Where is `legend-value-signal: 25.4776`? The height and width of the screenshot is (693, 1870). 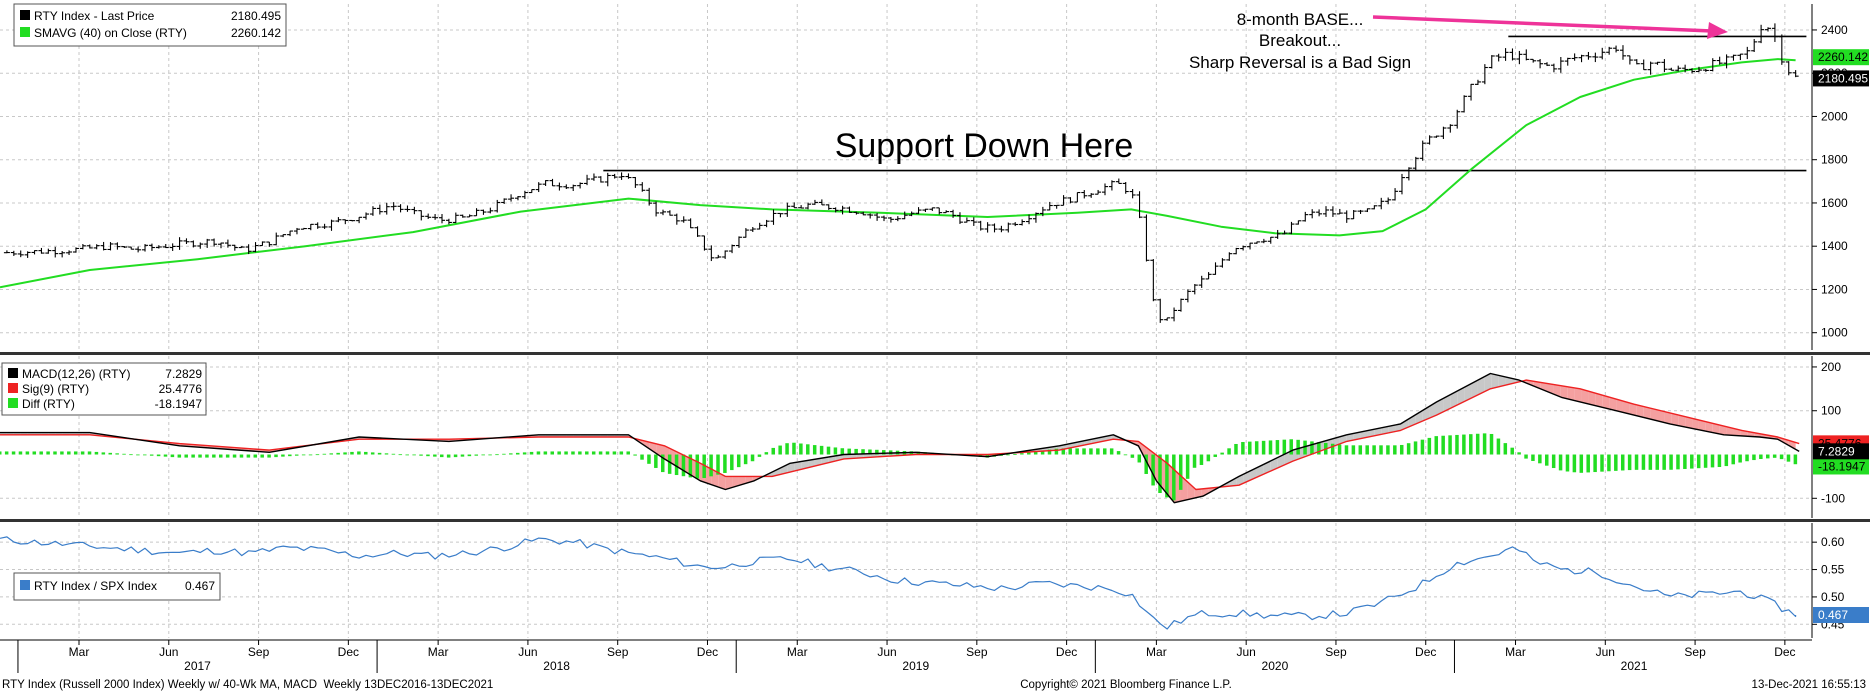
legend-value-signal: 25.4776 is located at coordinates (181, 389).